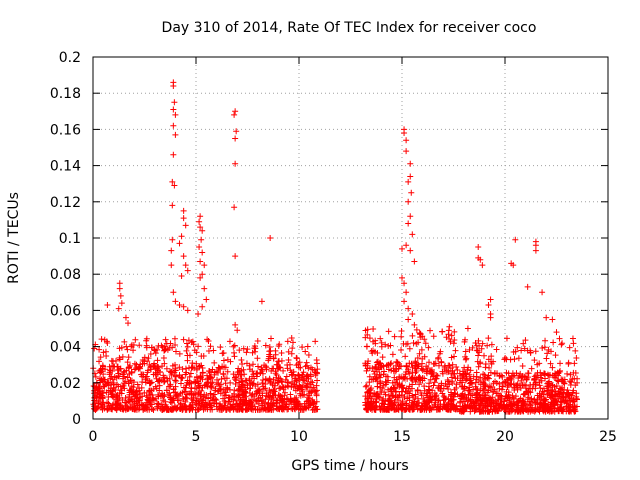 The height and width of the screenshot is (480, 640). What do you see at coordinates (402, 437) in the screenshot?
I see `x-tick-label: 15` at bounding box center [402, 437].